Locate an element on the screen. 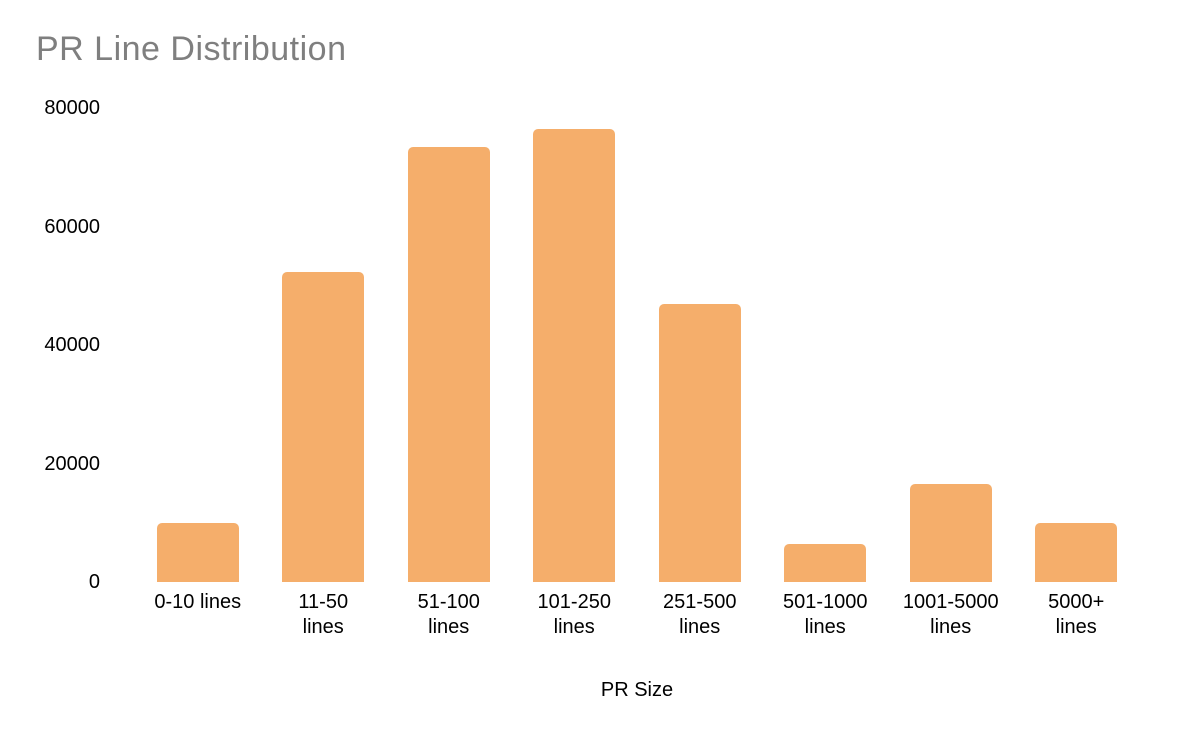 Image resolution: width=1194 pixels, height=740 pixels. x-tick-label: 251-500 lines is located at coordinates (700, 614).